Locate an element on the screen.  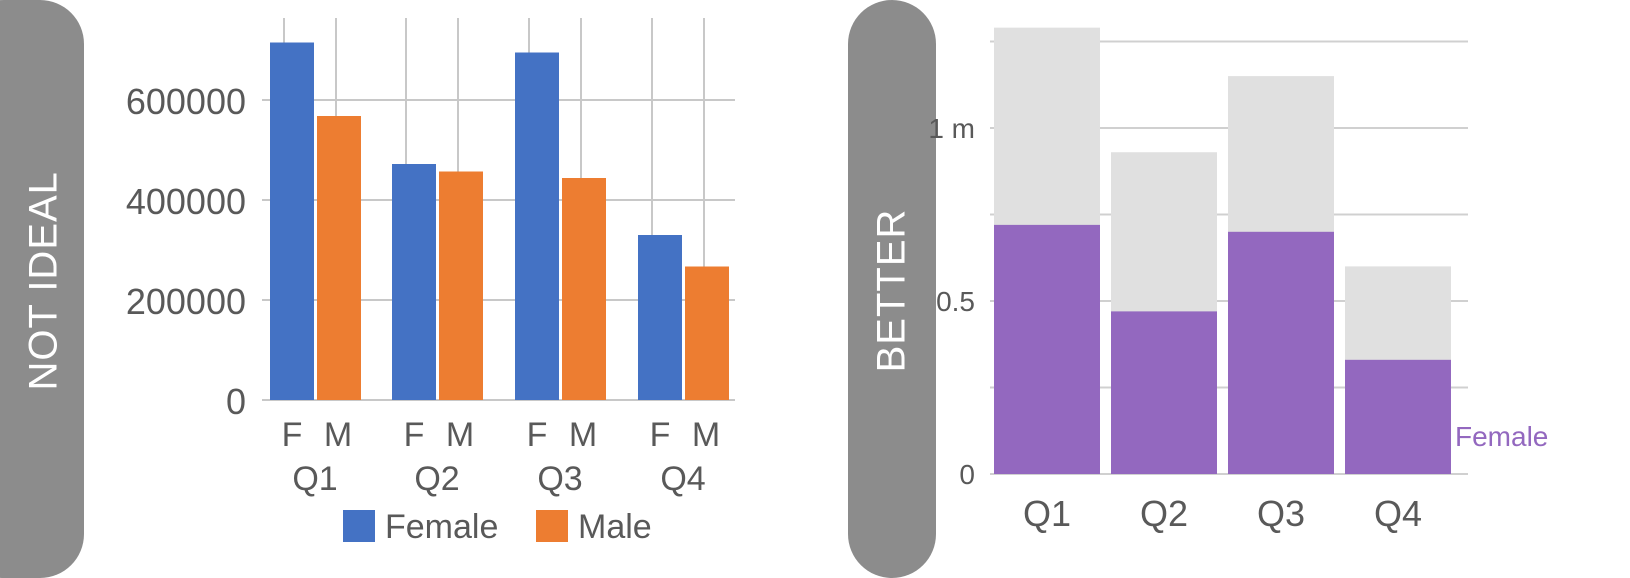
bar-male-q1 is located at coordinates (339, 258).